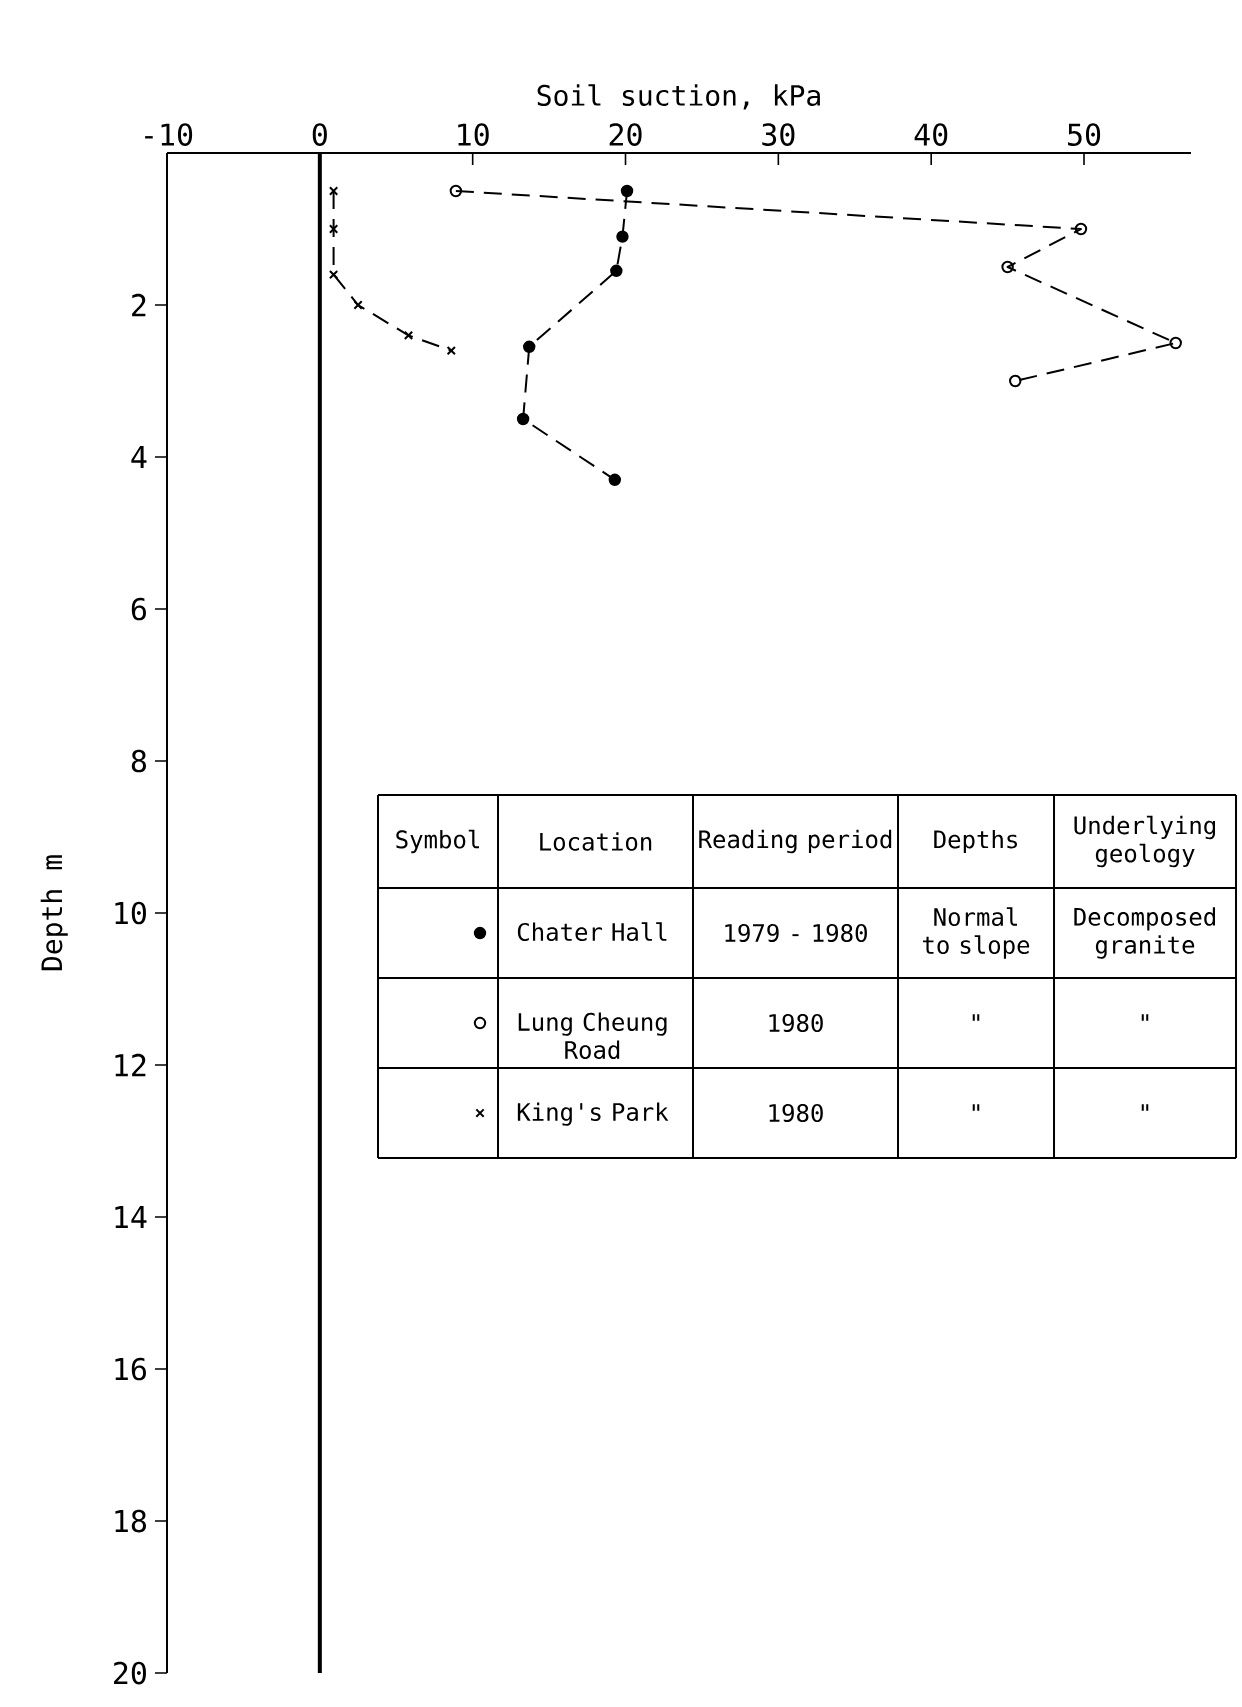 The width and height of the screenshot is (1242, 1707). What do you see at coordinates (592, 1035) in the screenshot?
I see `legend-label: Lung Cheung Road` at bounding box center [592, 1035].